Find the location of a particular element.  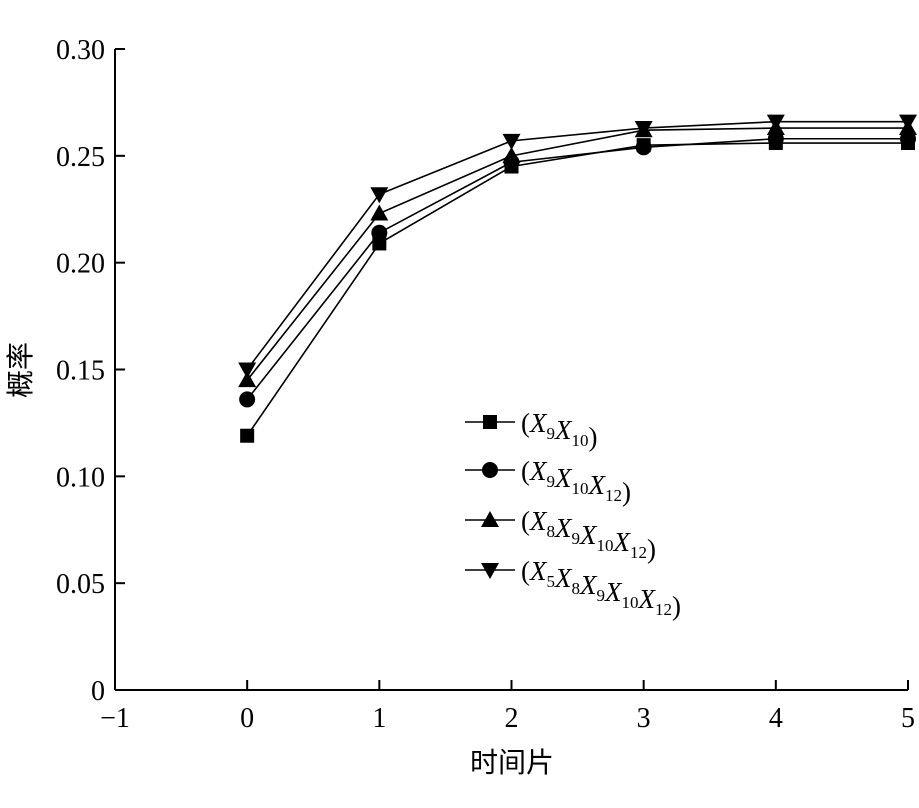

x-tick-label: 0 is located at coordinates (247, 718).